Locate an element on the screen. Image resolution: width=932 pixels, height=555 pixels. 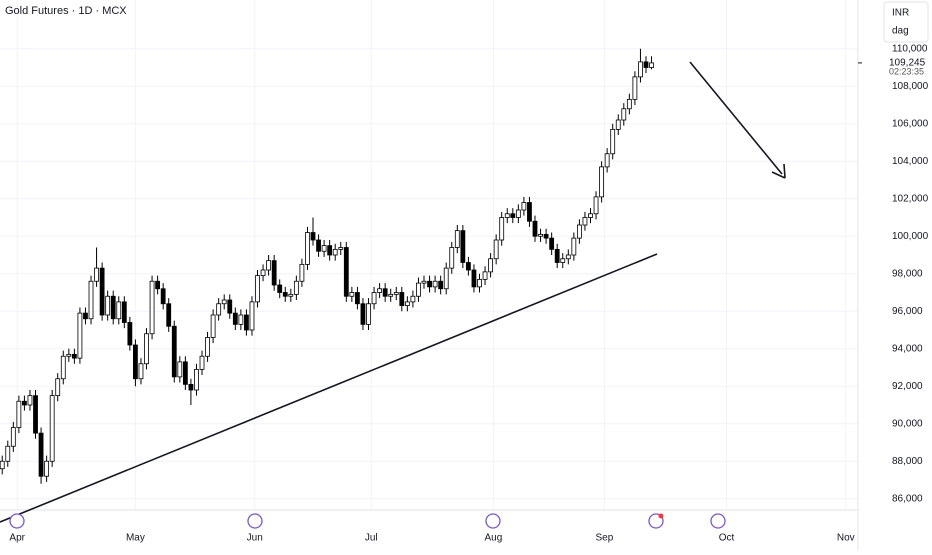
y-tick-label: 100,000 is located at coordinates (910, 236).